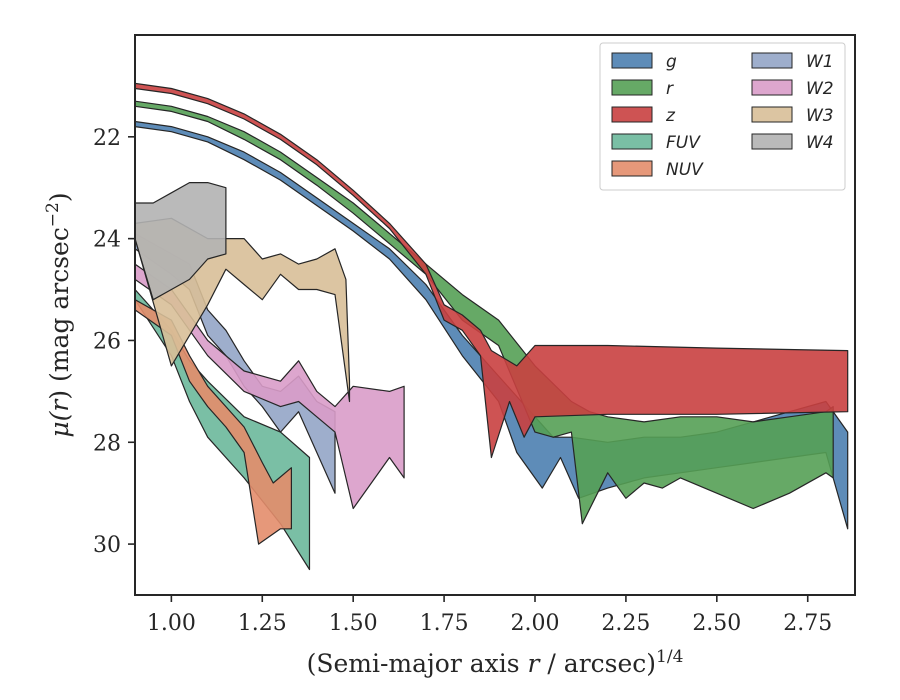 This screenshot has width=900, height=700. I want to click on legend-label-nuv: NUV, so click(685, 170).